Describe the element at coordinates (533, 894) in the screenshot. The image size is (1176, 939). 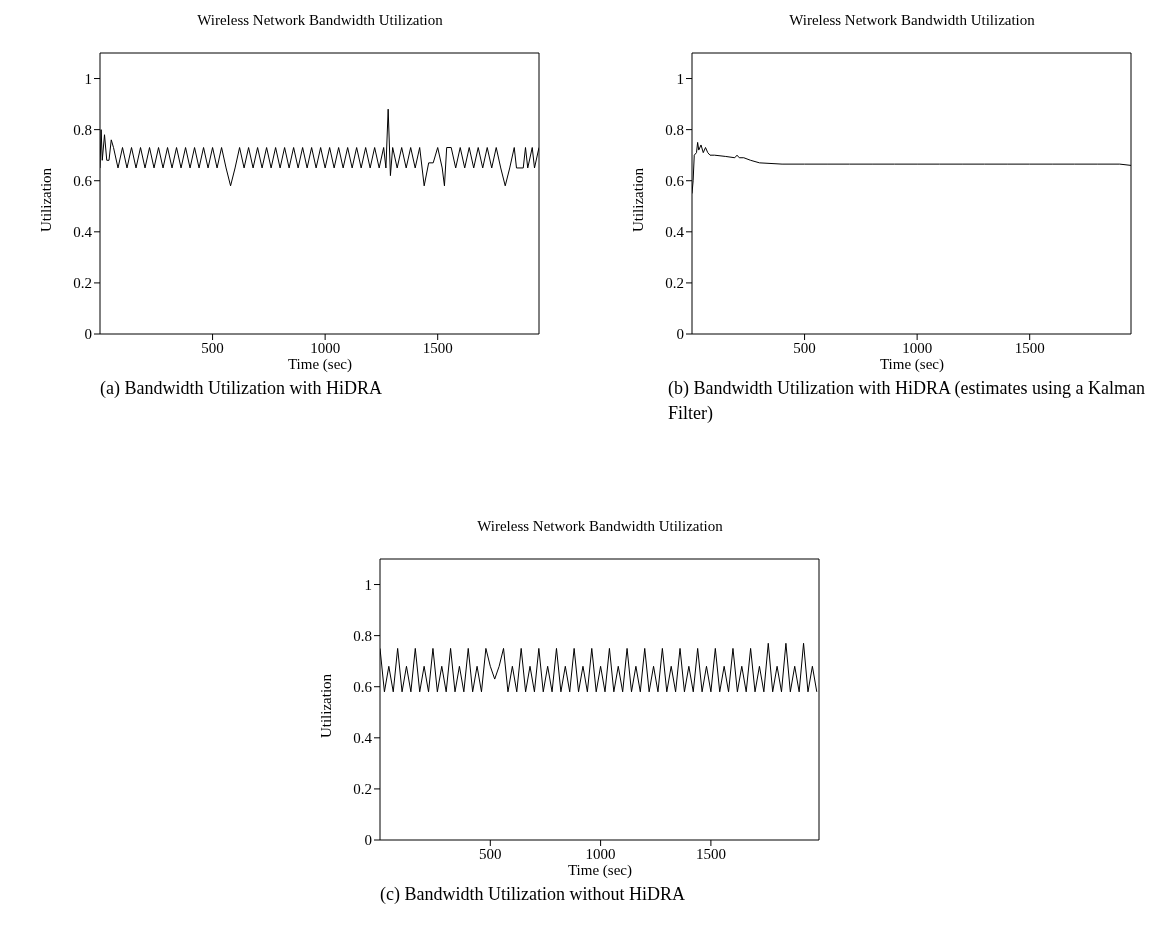
I see `text: (c) Bandwidth Utilization without HiDRA` at that location.